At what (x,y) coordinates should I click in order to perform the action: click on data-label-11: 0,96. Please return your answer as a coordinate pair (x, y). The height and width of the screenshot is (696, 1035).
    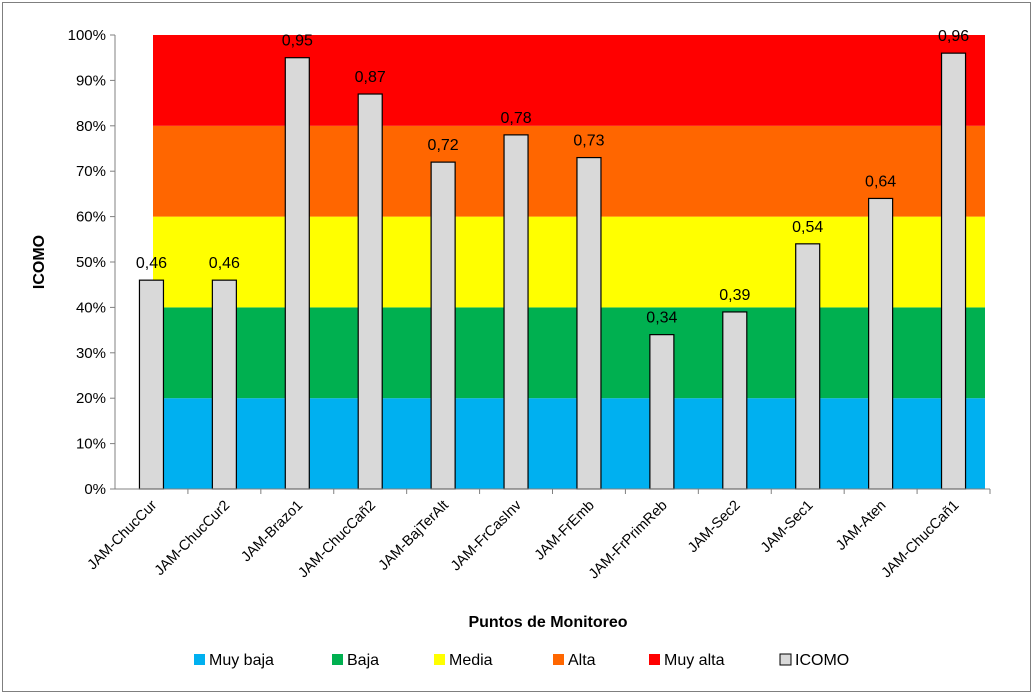
    Looking at the image, I should click on (953, 36).